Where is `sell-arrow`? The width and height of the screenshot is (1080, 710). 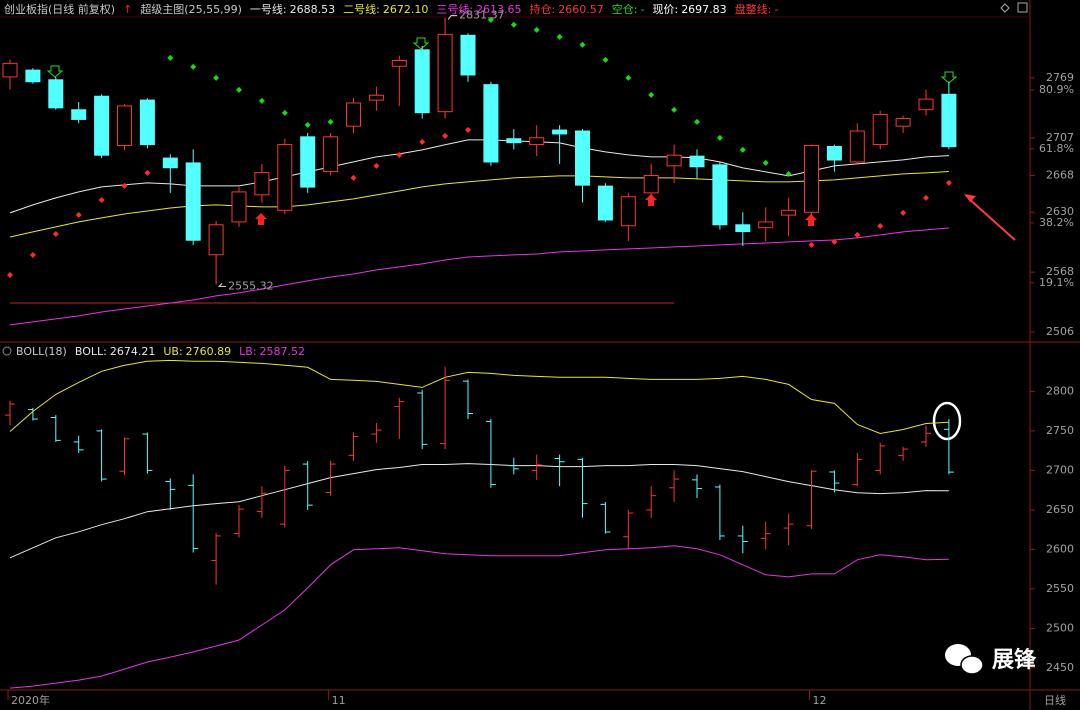 sell-arrow is located at coordinates (421, 43).